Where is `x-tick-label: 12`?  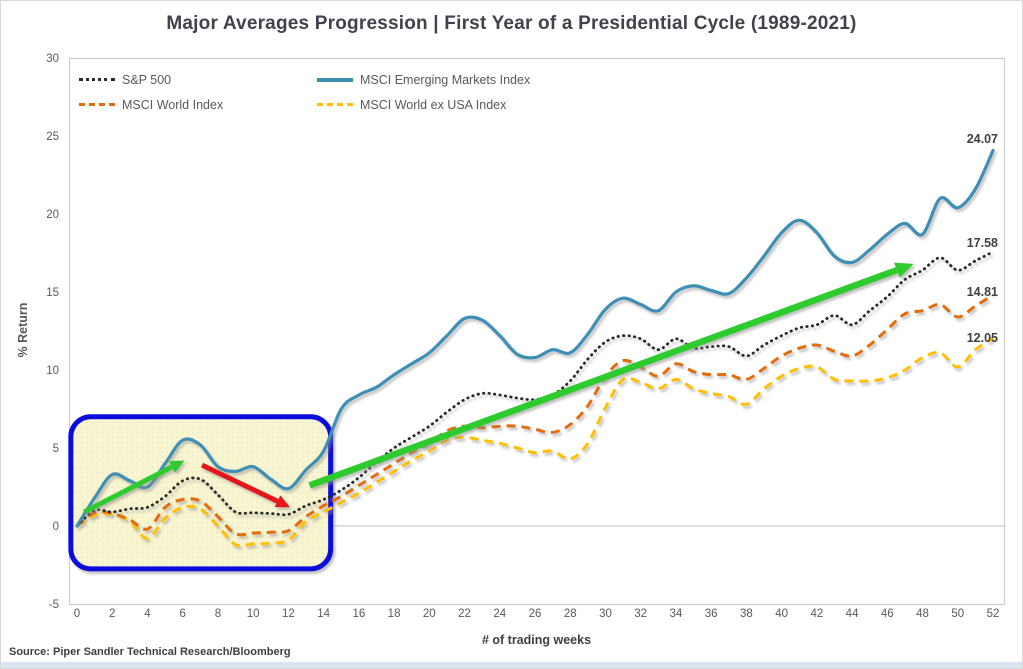
x-tick-label: 12 is located at coordinates (288, 614).